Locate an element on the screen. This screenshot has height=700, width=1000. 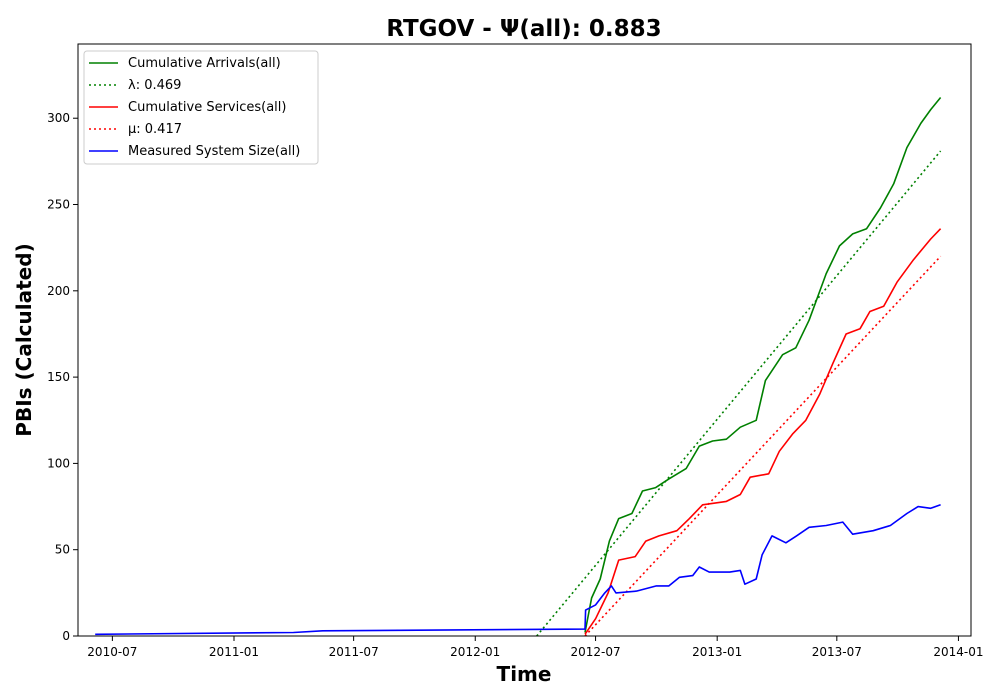
chart-title: RTGOV - Ψ(all): 0.883 is located at coordinates (523, 29).